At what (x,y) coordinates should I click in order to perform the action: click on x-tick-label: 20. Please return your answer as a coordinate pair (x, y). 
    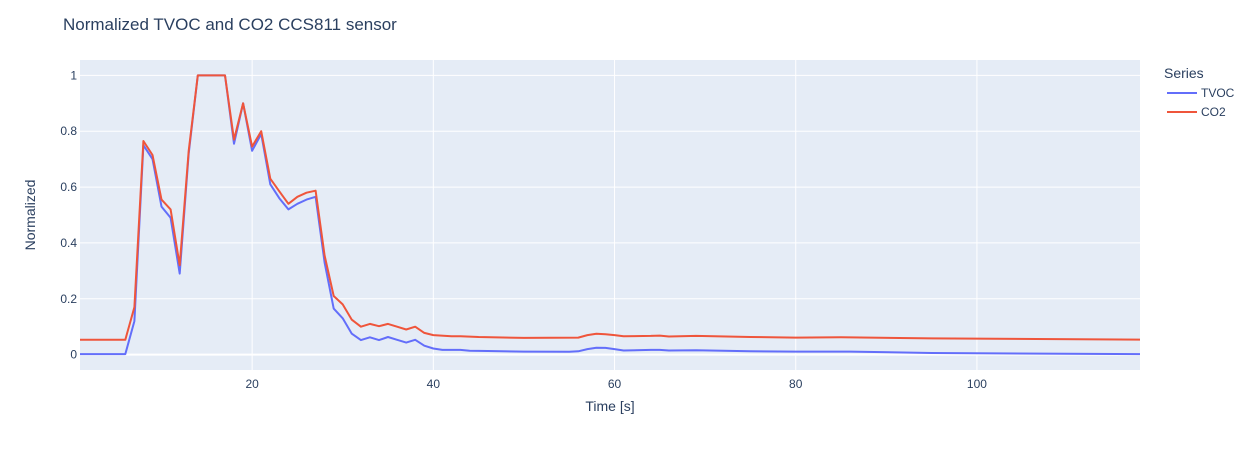
    Looking at the image, I should click on (252, 384).